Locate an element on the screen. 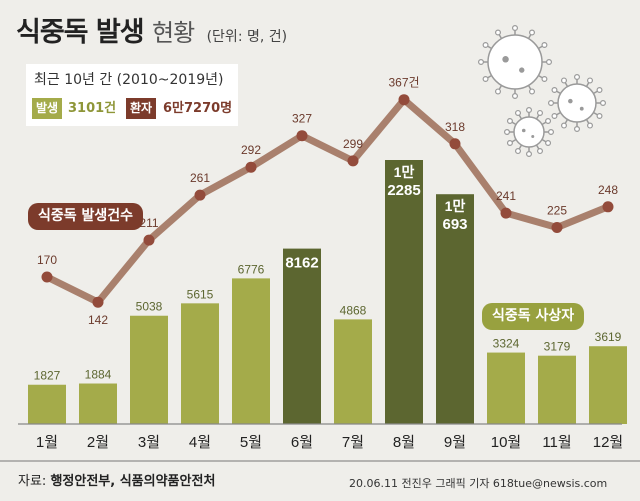  summary-period: 최근 10년 간 (2010~2019년) is located at coordinates (129, 80).